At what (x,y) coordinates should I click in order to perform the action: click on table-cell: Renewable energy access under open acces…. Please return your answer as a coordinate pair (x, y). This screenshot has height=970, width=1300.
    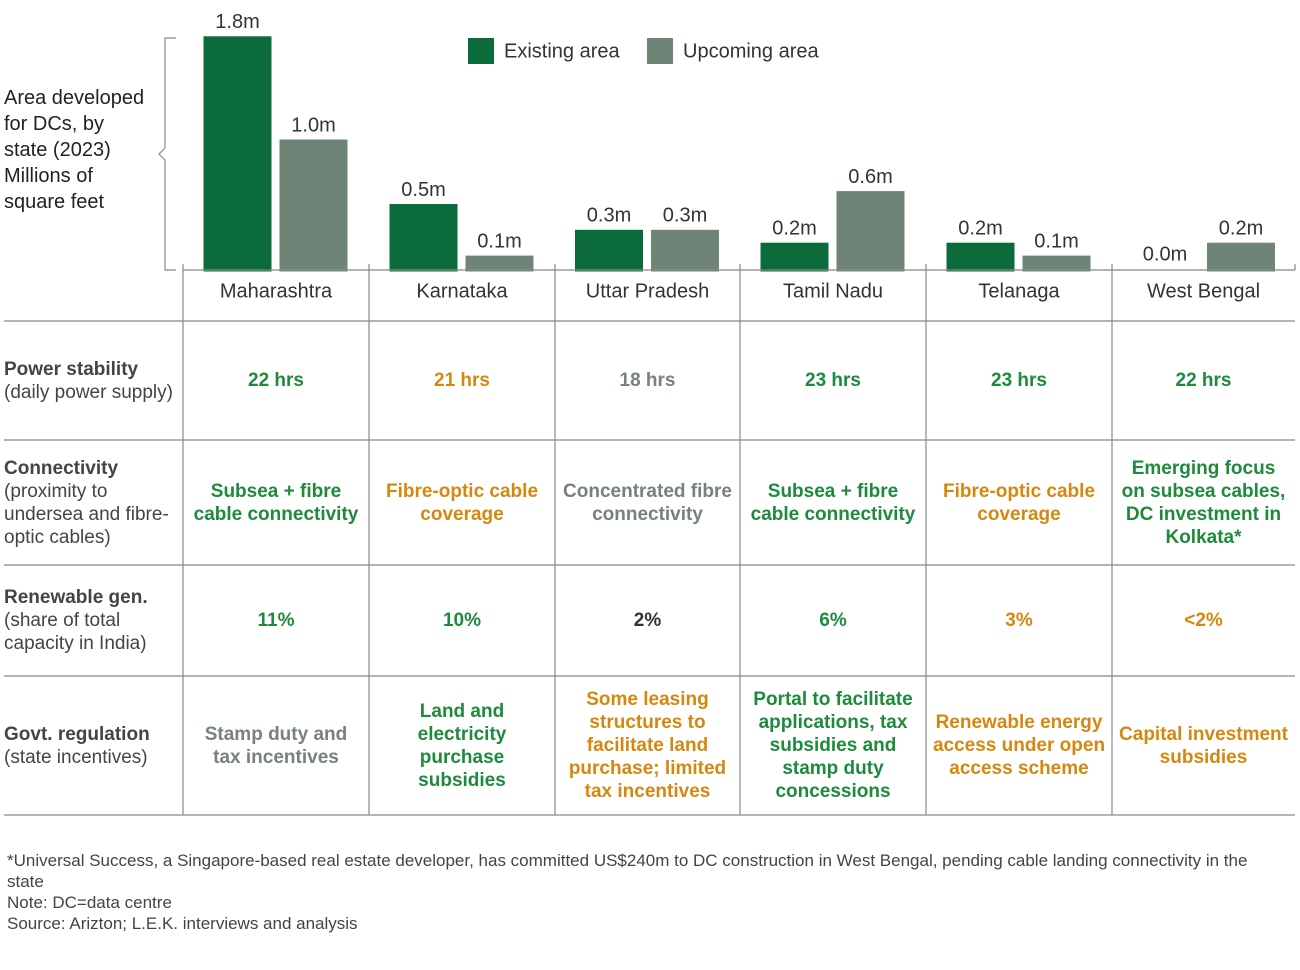
    Looking at the image, I should click on (1019, 745).